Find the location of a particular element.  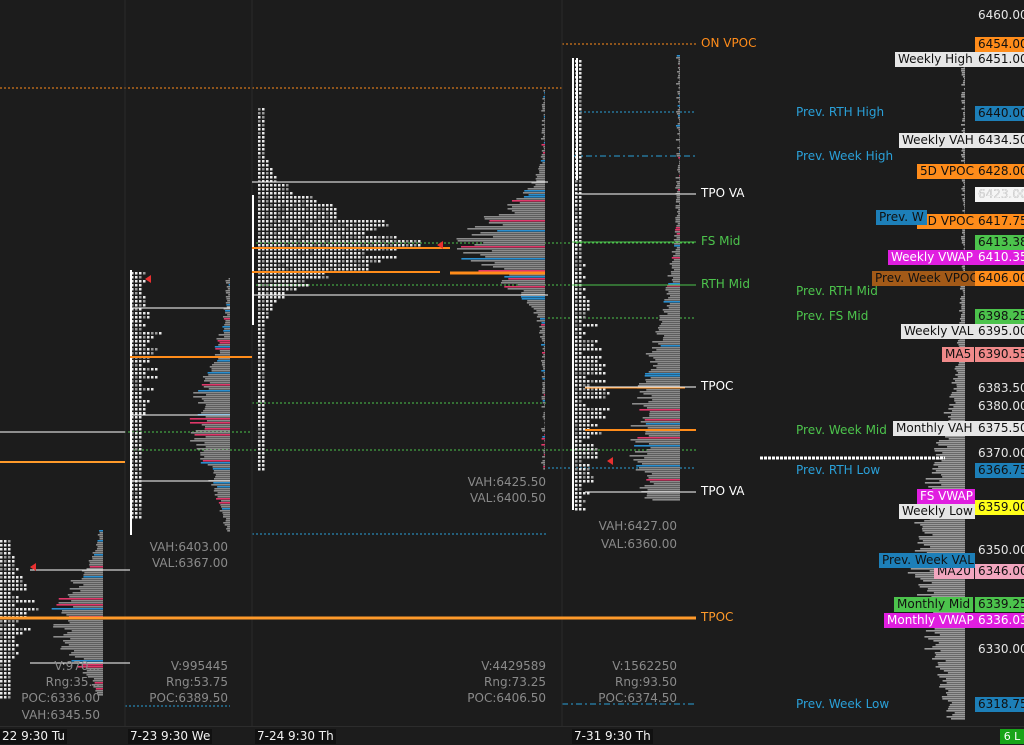

price-tag: 6346.00 is located at coordinates (999, 571).